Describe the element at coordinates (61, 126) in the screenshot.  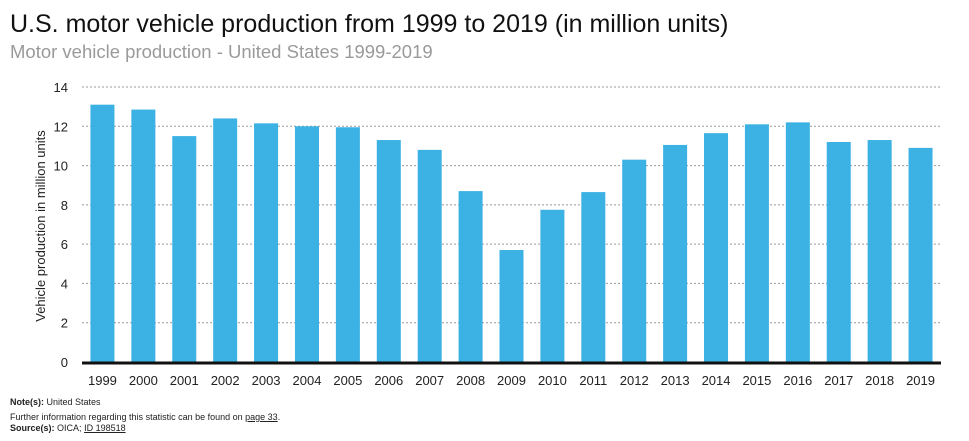
I see `y-tick-label: 12` at that location.